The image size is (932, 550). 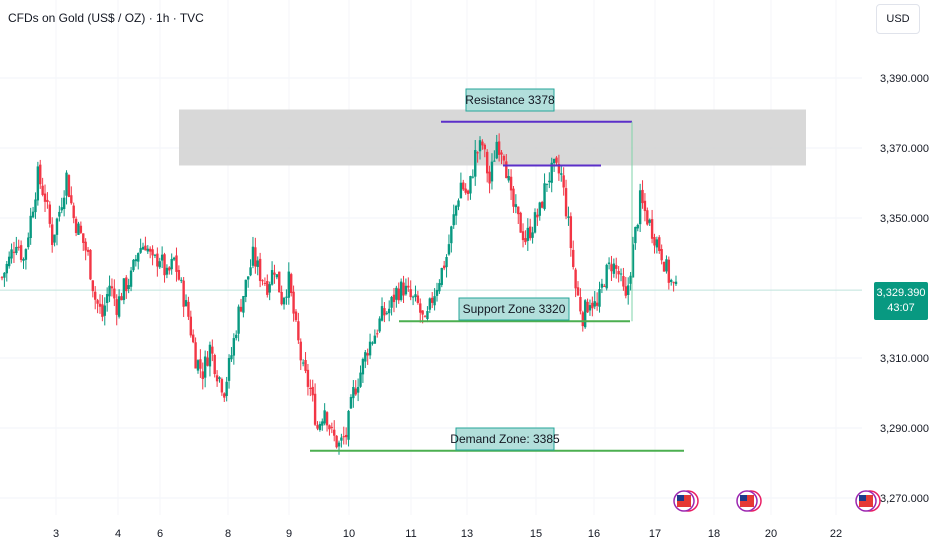 What do you see at coordinates (349, 534) in the screenshot?
I see `x-tick-label: 10` at bounding box center [349, 534].